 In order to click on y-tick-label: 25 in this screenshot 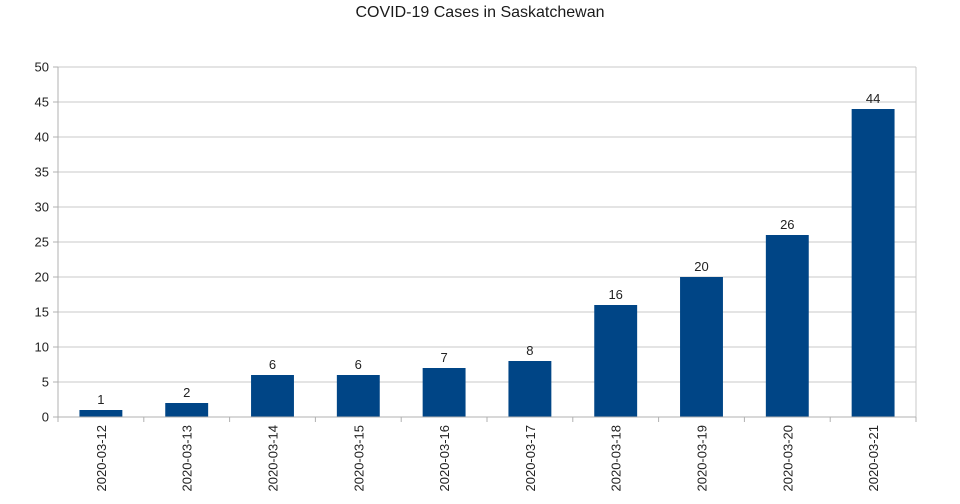, I will do `click(42, 242)`.